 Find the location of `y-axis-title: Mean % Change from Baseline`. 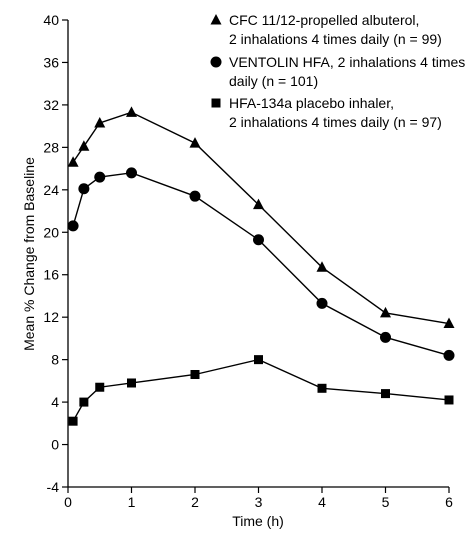

y-axis-title: Mean % Change from Baseline is located at coordinates (29, 254).